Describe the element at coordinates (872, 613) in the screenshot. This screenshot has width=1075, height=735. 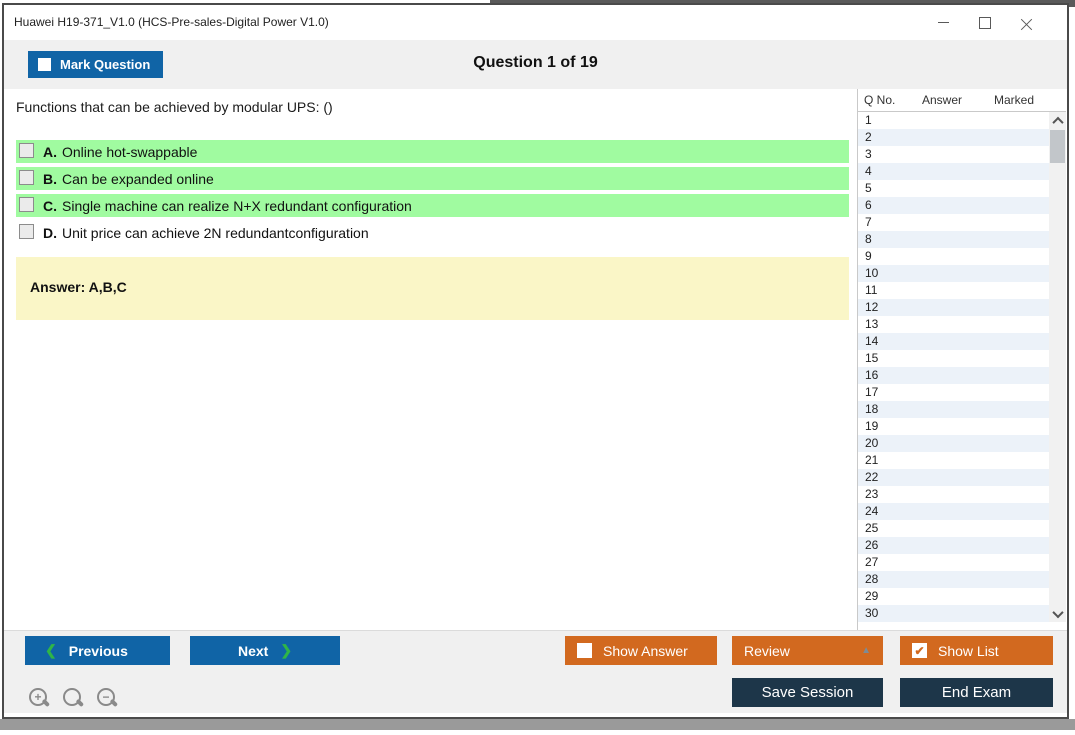
I see `question-number: 30` at that location.